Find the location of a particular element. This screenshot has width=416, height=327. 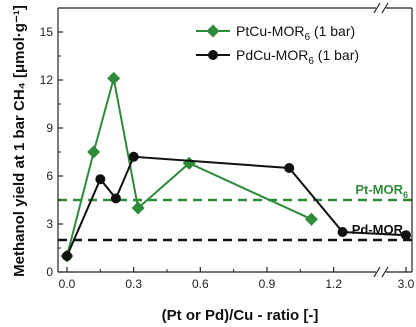

axis-break-mark-0-b is located at coordinates (385, 8).